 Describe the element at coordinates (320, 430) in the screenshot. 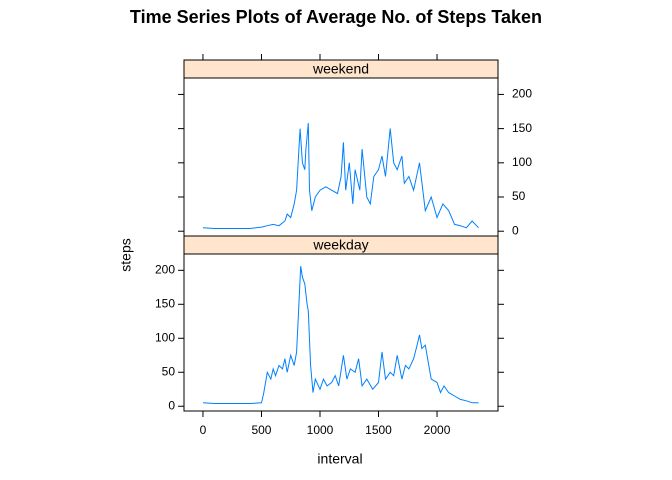

I see `x-tick-label: 1000` at that location.